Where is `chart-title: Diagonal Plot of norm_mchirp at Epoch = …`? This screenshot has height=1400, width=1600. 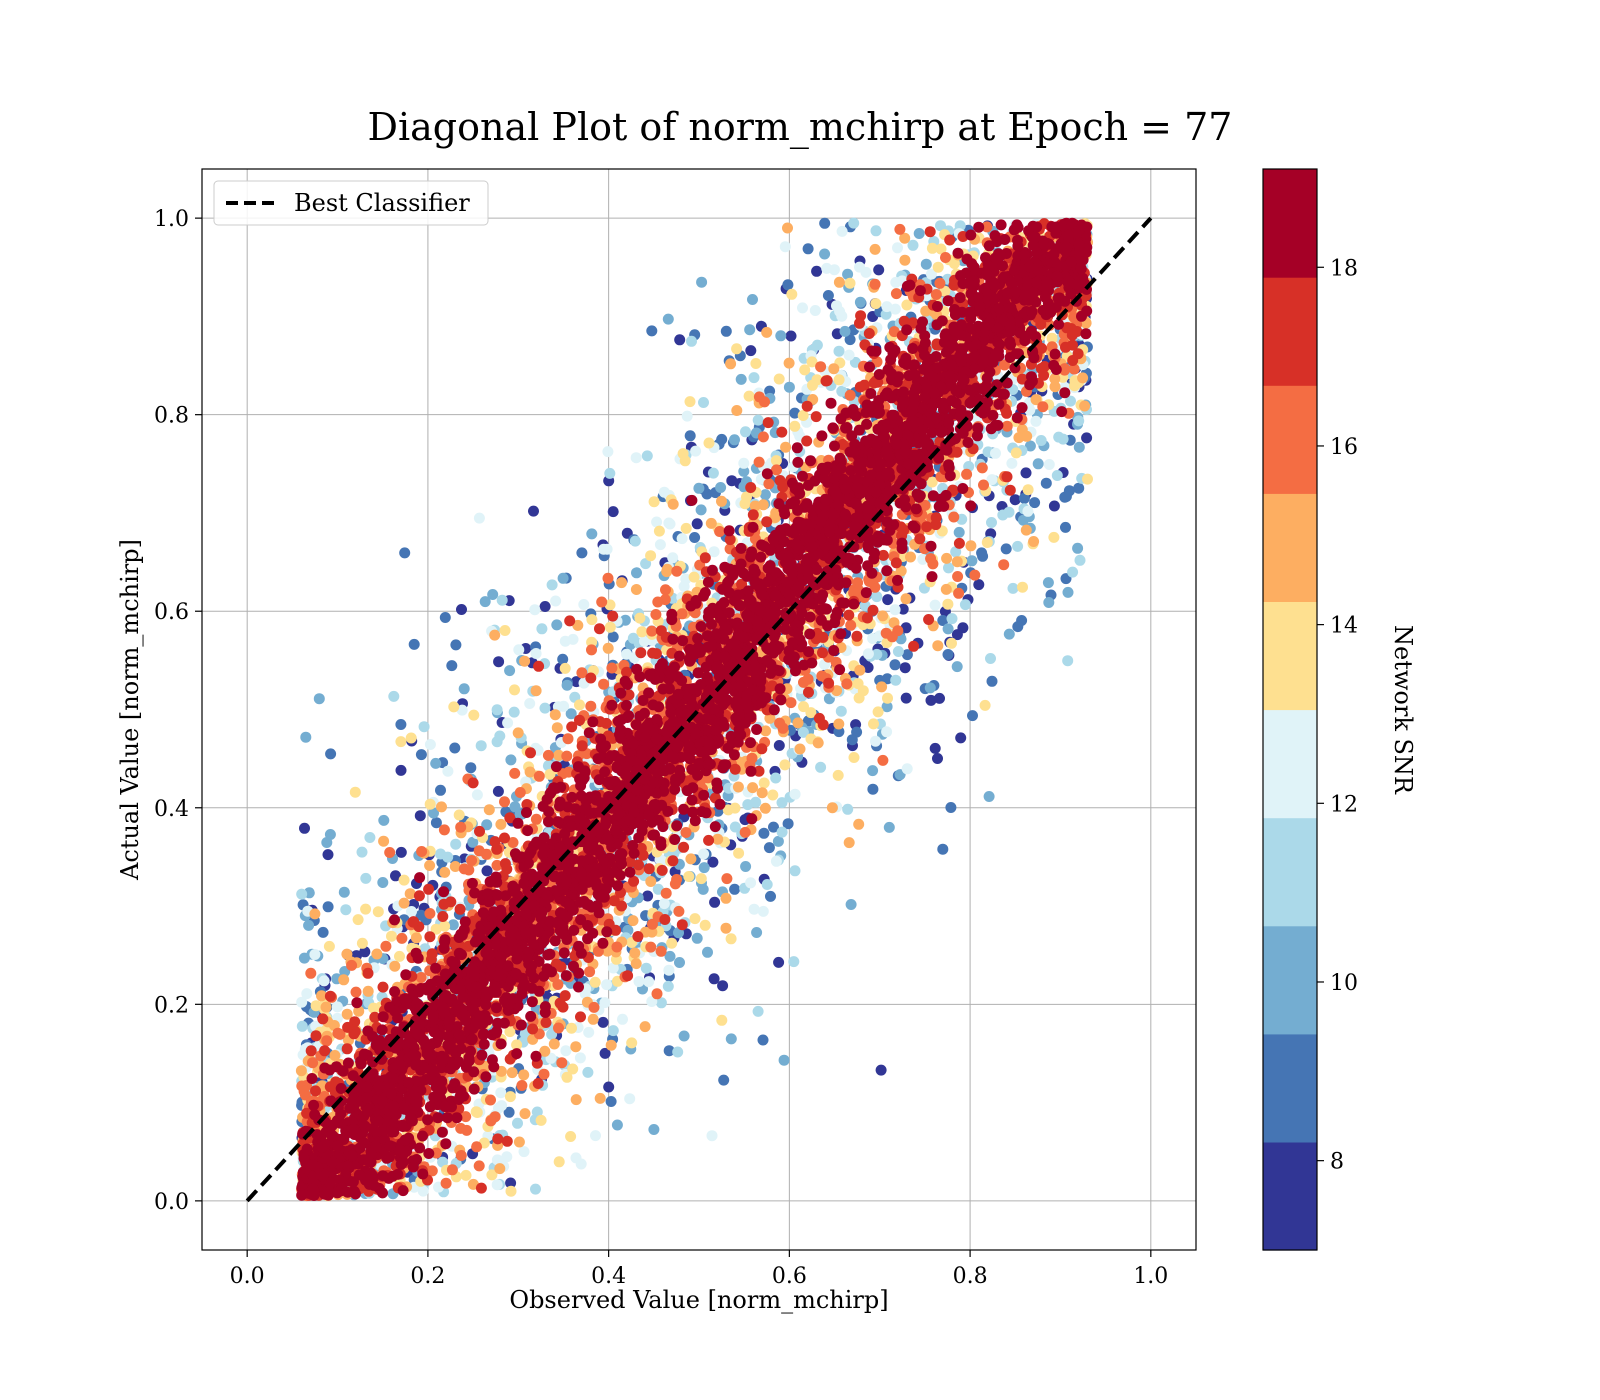
chart-title: Diagonal Plot of norm_mchirp at Epoch = … is located at coordinates (800, 127).